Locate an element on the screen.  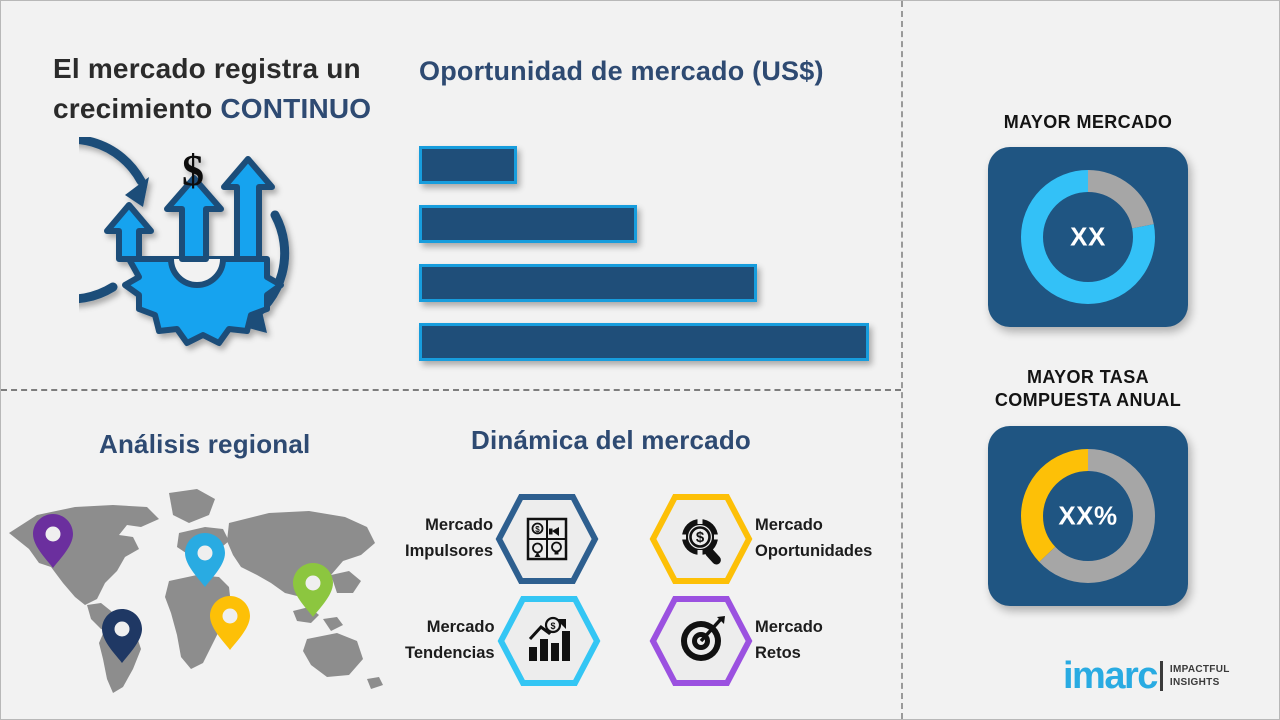
kpi-label-mayor-mercado: MAYOR MERCADO is located at coordinates (1088, 122).